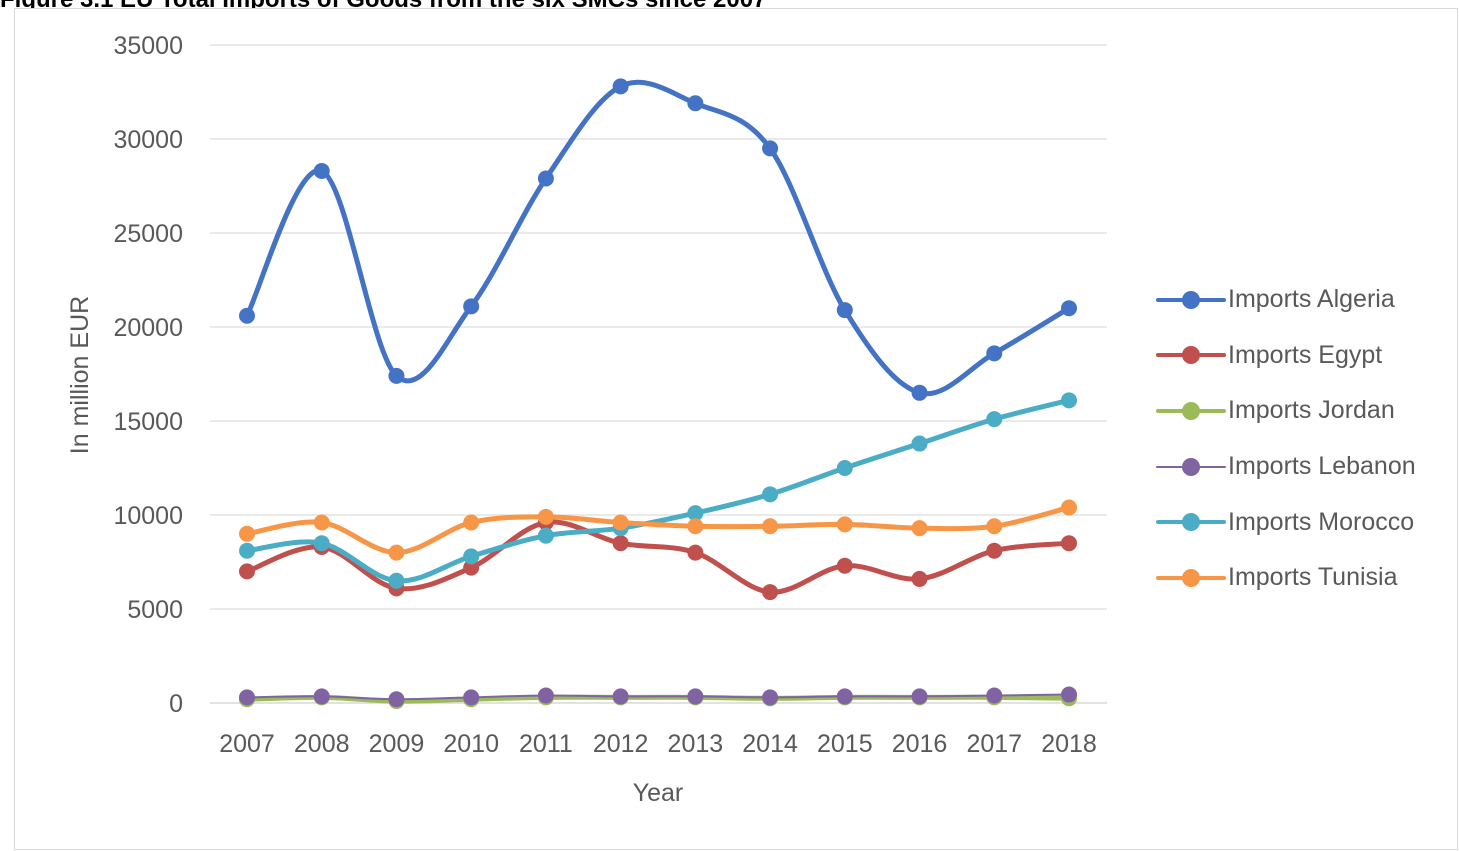  Describe the element at coordinates (176, 704) in the screenshot. I see `y-tick-label: 0` at that location.